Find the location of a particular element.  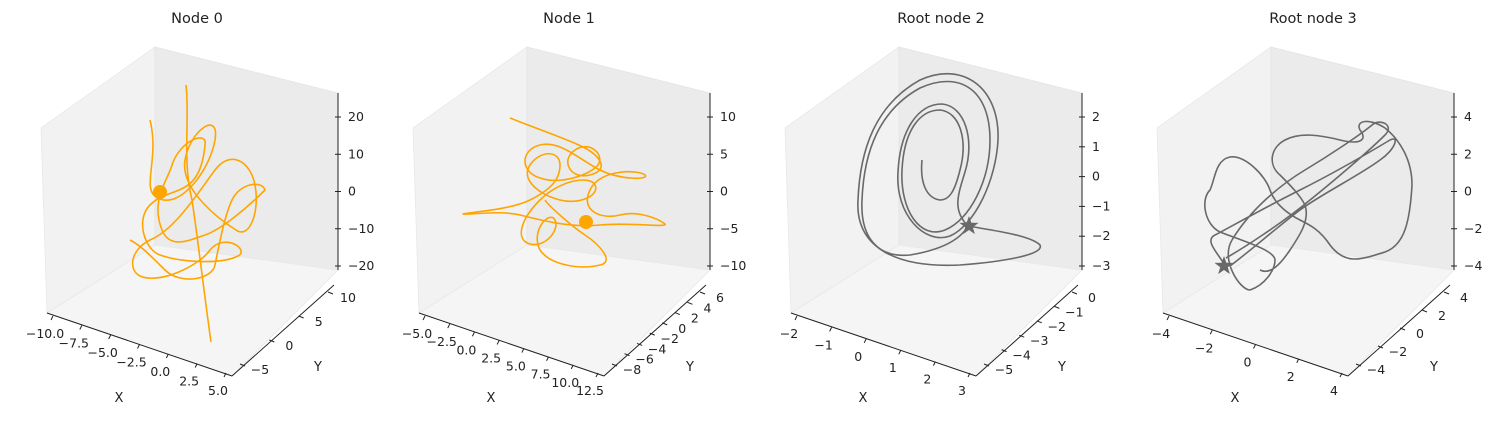

z-tick-label: −5 is located at coordinates (729, 228).